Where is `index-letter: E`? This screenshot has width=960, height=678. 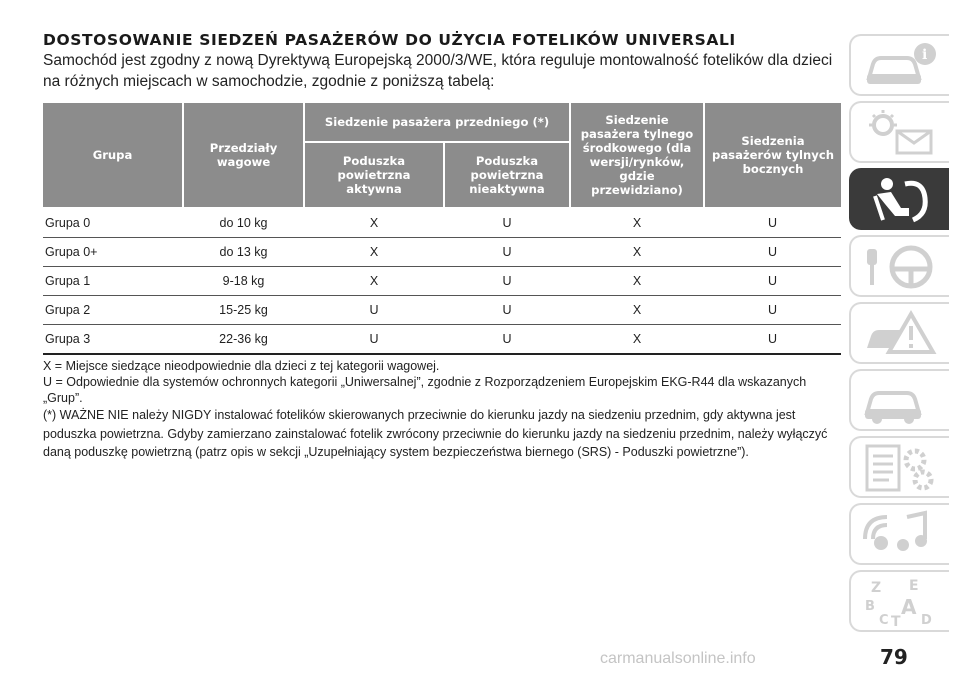 index-letter: E is located at coordinates (914, 586).